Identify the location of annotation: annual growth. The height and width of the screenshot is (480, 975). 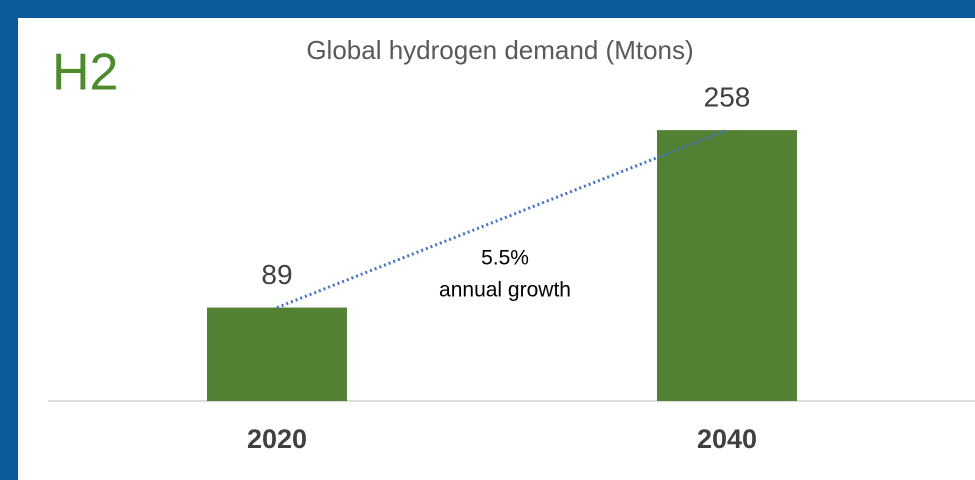
(505, 290).